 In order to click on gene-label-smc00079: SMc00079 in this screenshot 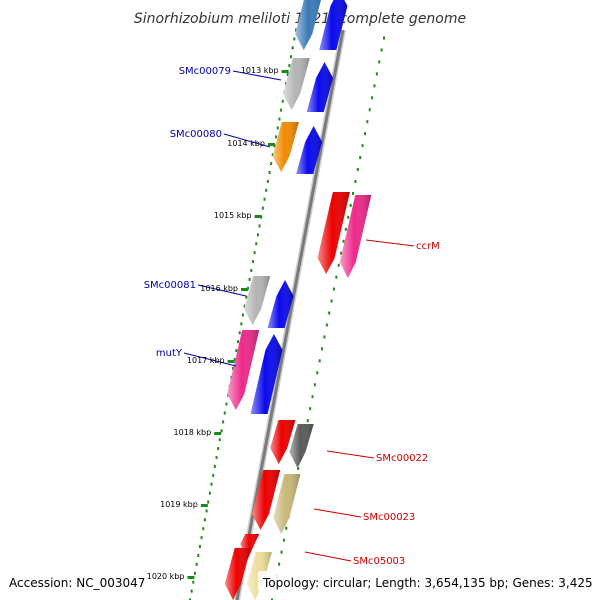, I will do `click(205, 71)`.